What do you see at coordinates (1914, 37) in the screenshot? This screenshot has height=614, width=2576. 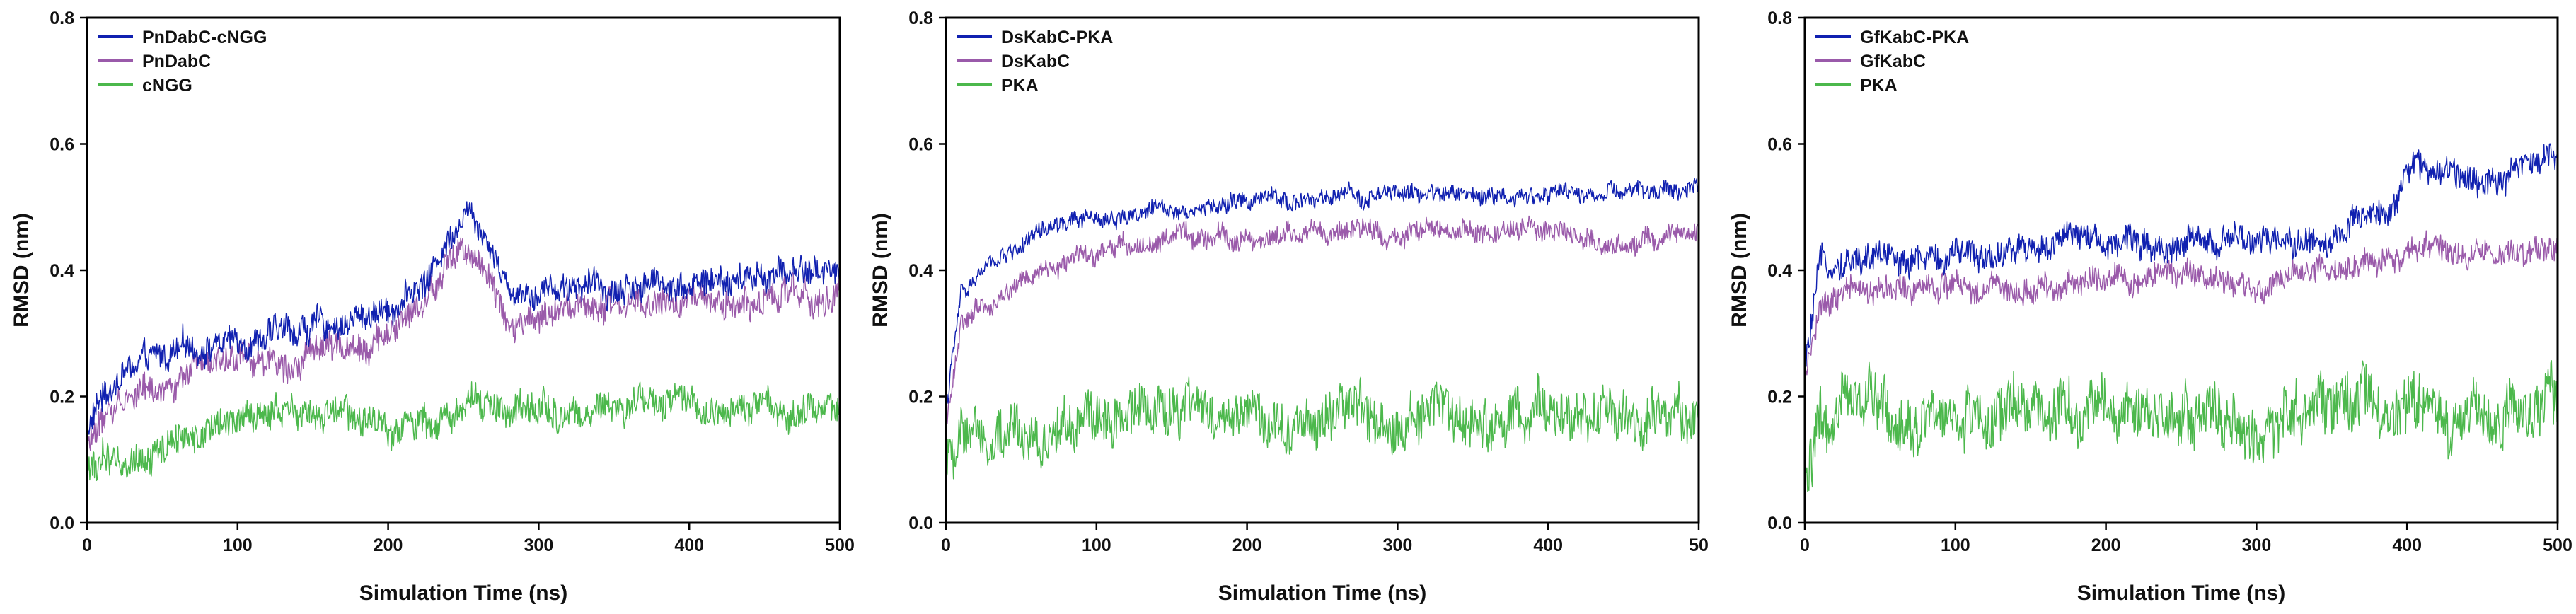 I see `legend-label: GfKabC-PKA` at bounding box center [1914, 37].